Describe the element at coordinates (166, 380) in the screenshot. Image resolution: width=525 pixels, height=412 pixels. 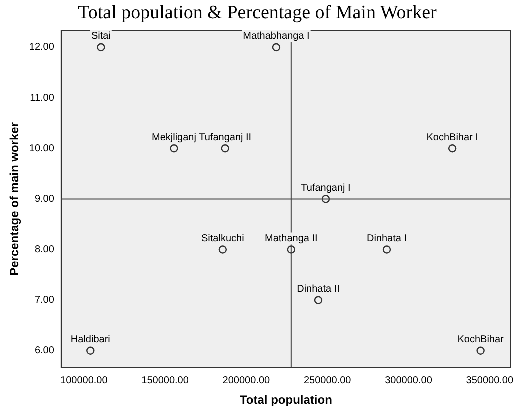
I see `x-tick-label: 150000.00` at that location.